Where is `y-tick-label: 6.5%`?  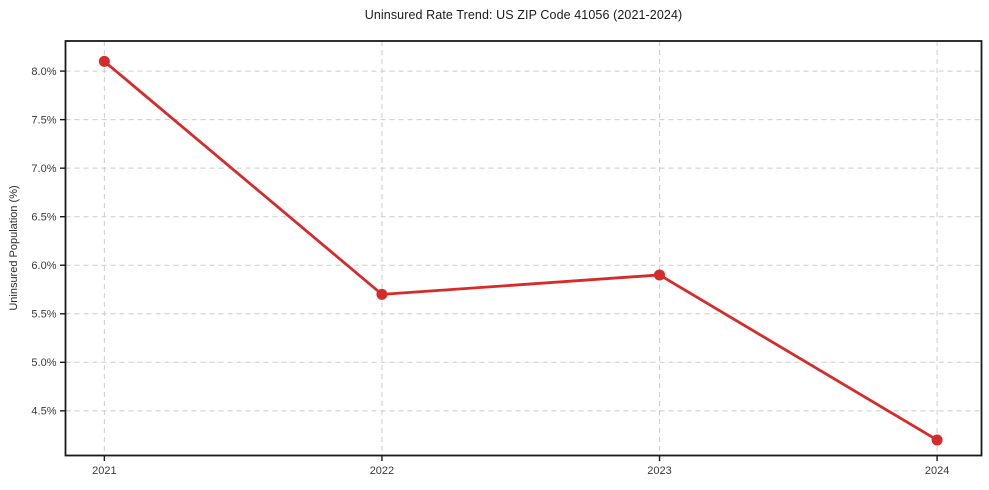 y-tick-label: 6.5% is located at coordinates (43, 218).